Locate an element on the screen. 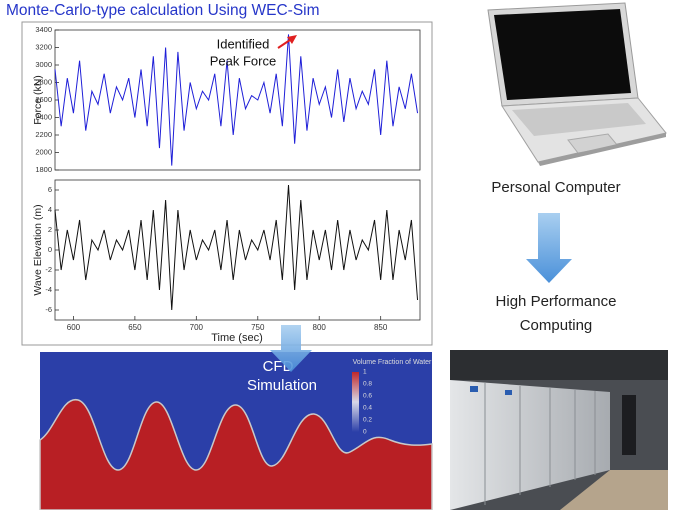 This screenshot has height=515, width=676. y-tick-label: 2000 is located at coordinates (43, 151).